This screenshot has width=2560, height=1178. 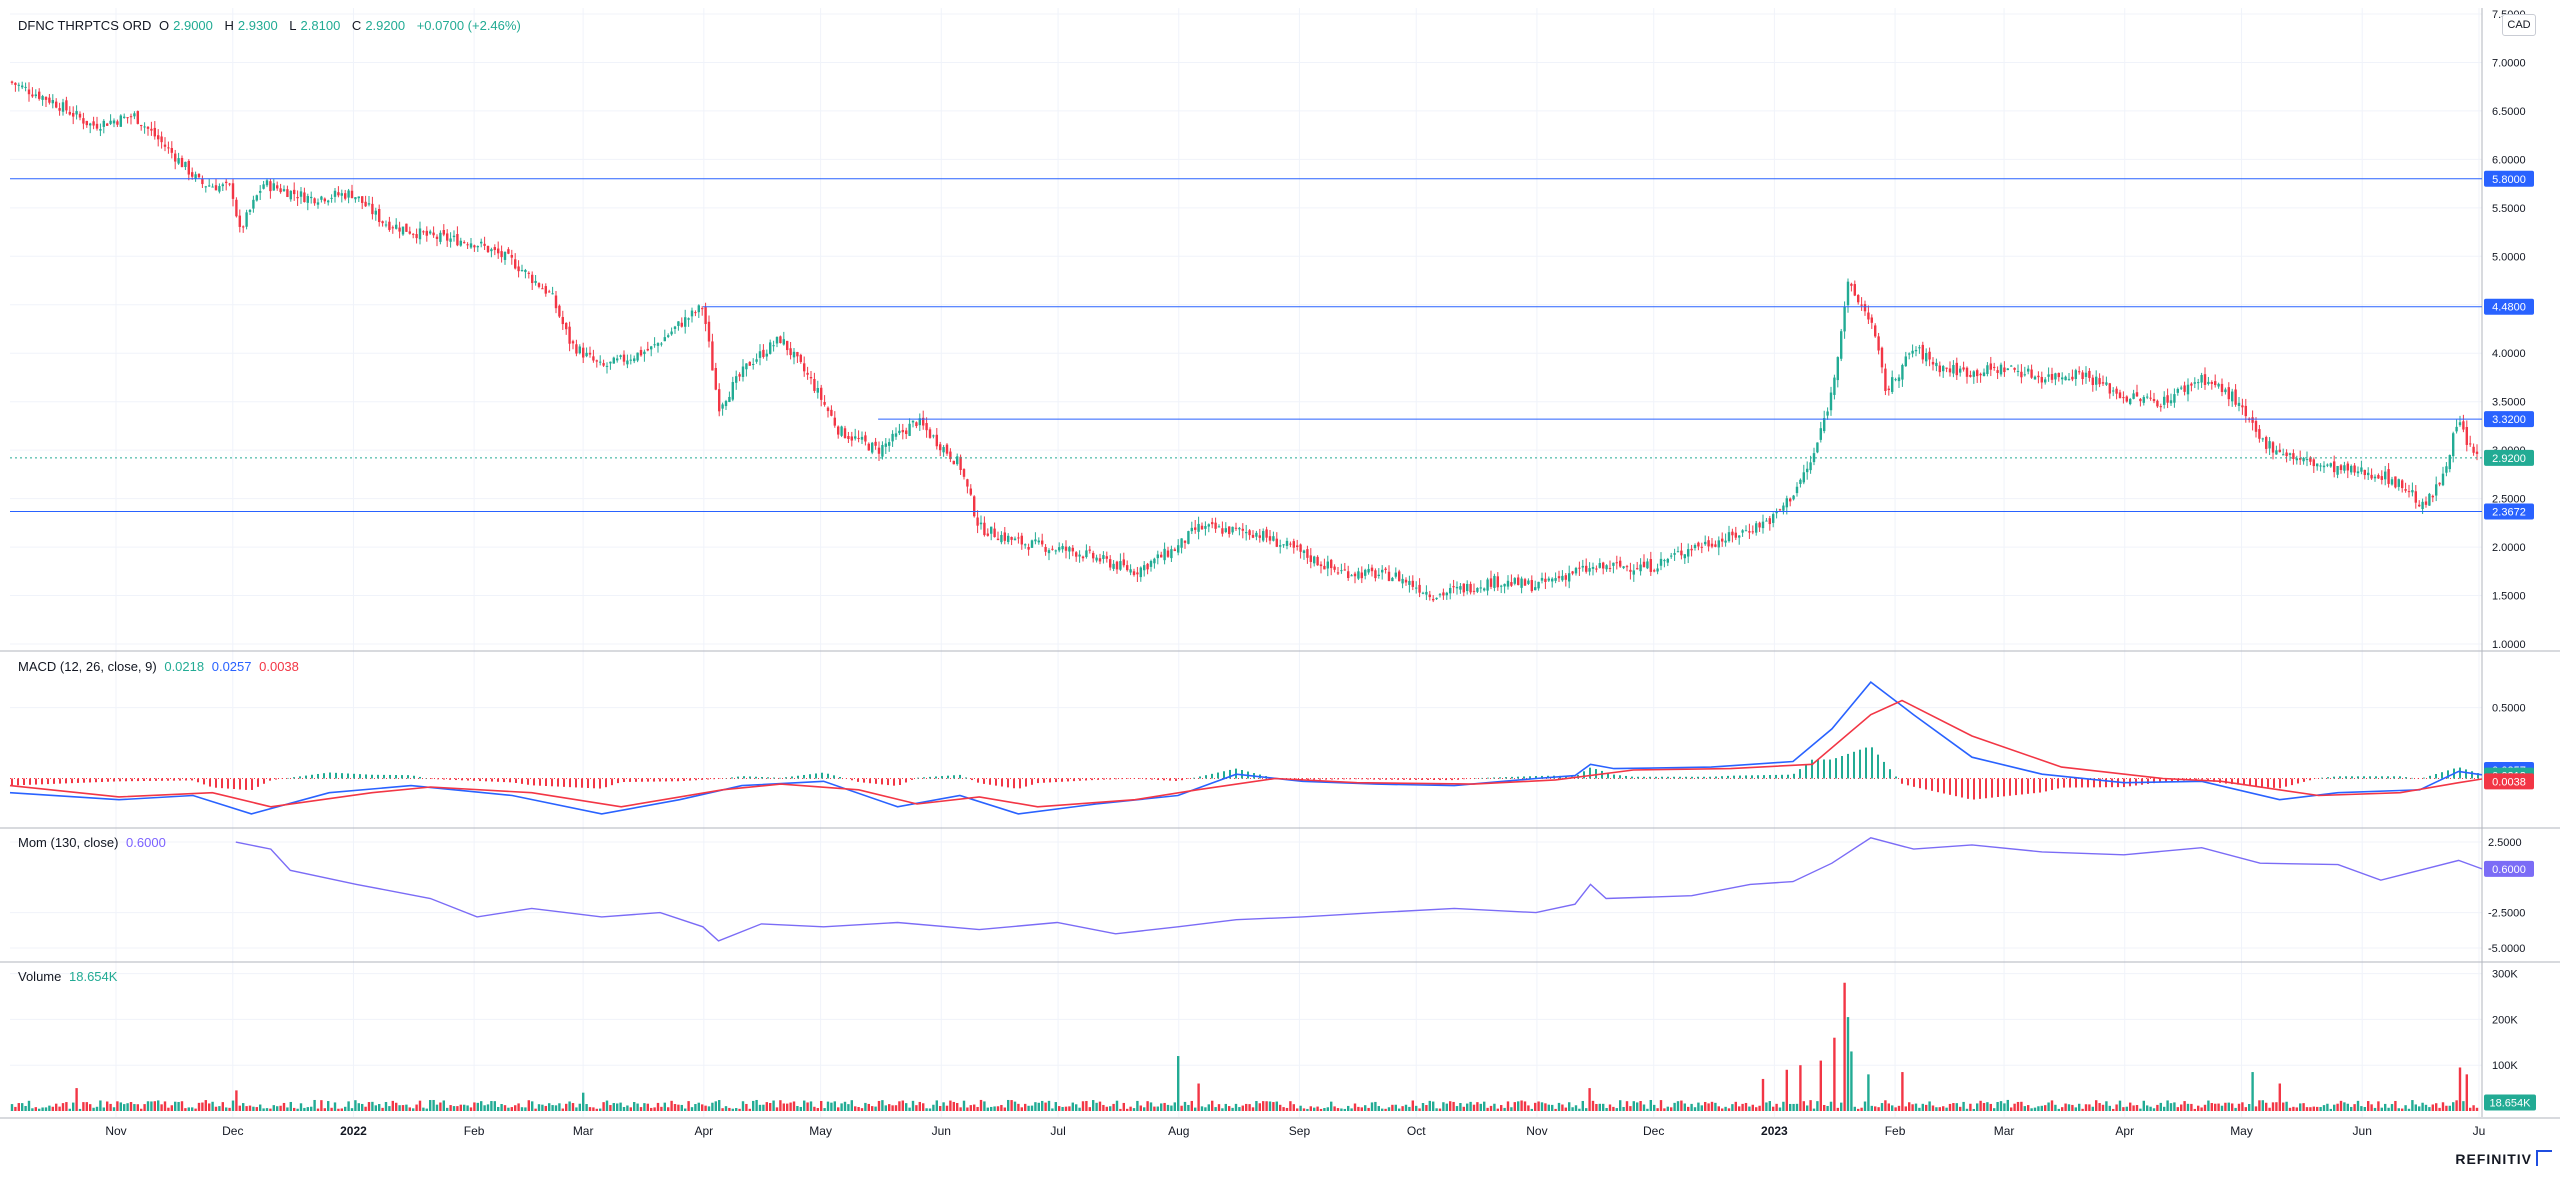 I want to click on macd-hist-value: 0.0218, so click(x=184, y=666).